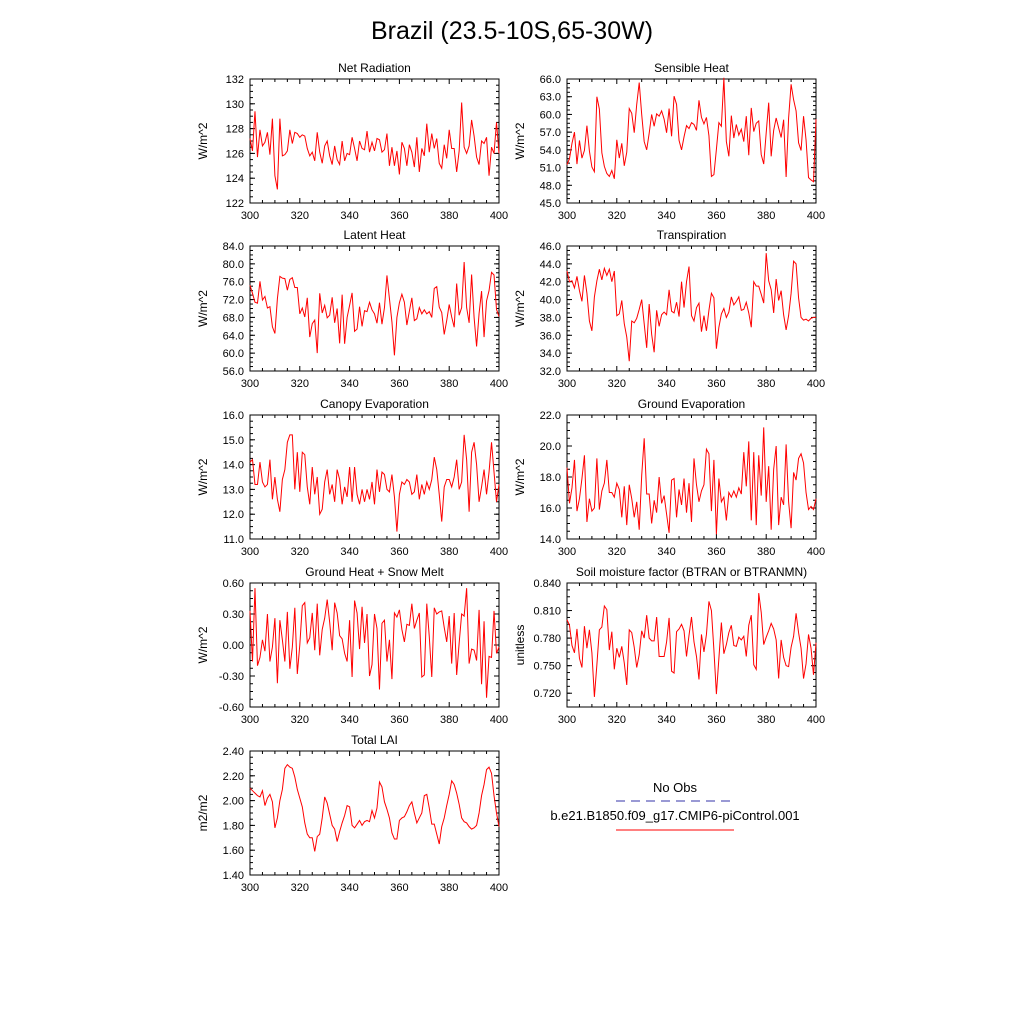 The width and height of the screenshot is (1024, 1024). Describe the element at coordinates (550, 318) in the screenshot. I see `panel-4-ytick-label: 38.0` at that location.